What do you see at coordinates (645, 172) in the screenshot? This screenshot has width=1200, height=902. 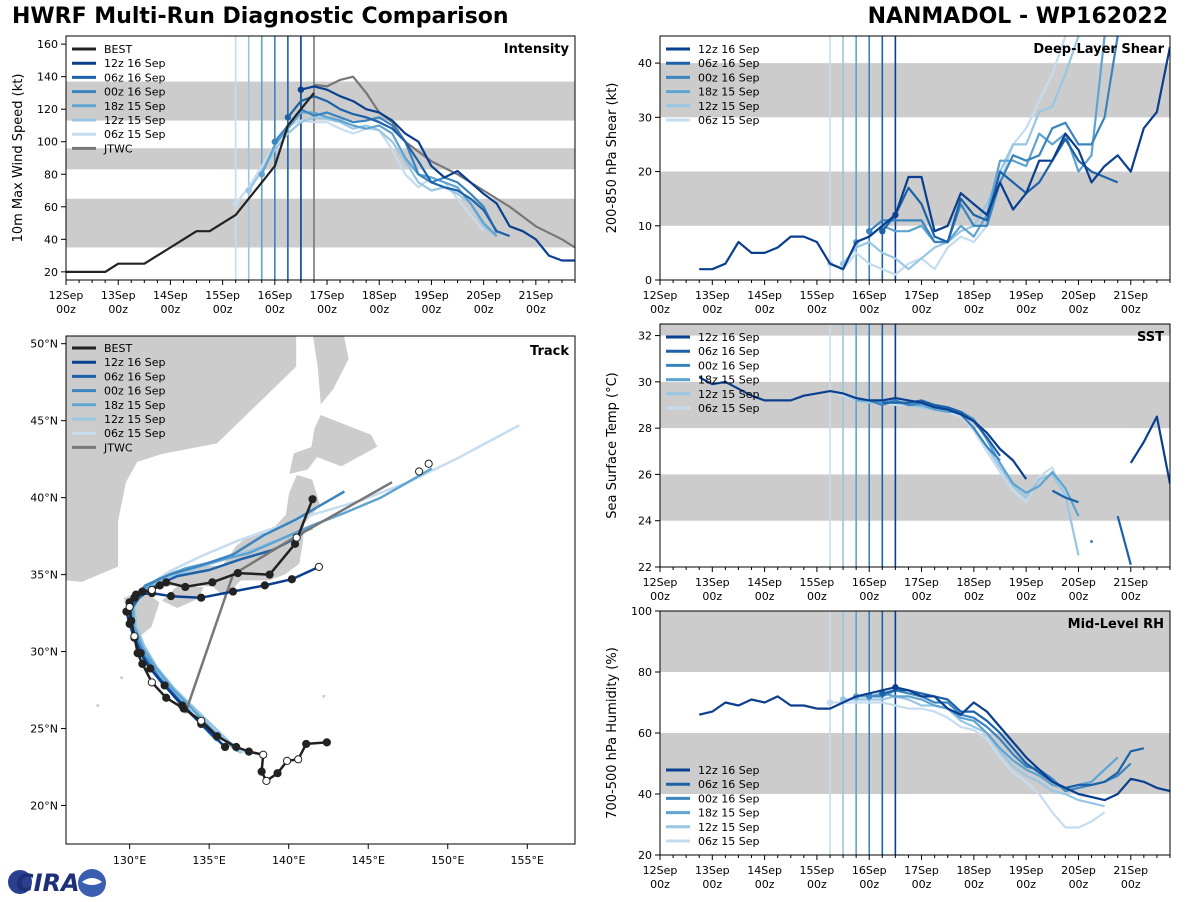 I see `y-tick-label: 20` at bounding box center [645, 172].